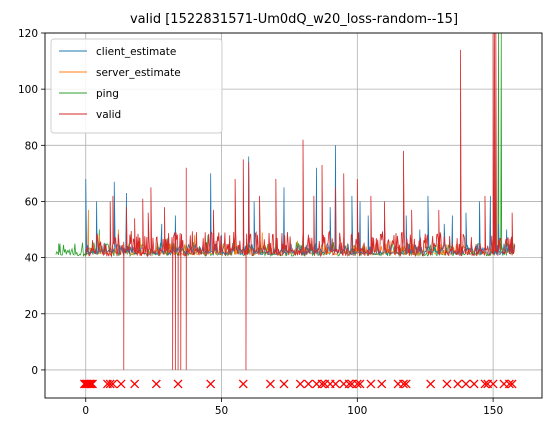 The image size is (555, 435). What do you see at coordinates (31, 202) in the screenshot?
I see `y-tick-label: 60` at bounding box center [31, 202].